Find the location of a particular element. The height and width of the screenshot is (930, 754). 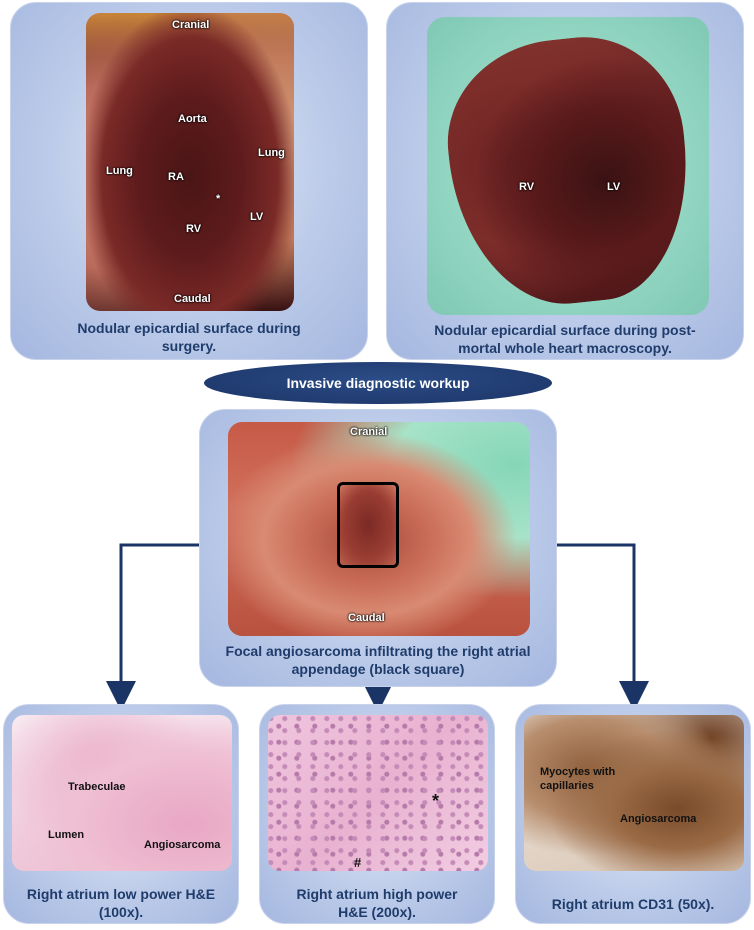

label-asterisk: * is located at coordinates (218, 199).